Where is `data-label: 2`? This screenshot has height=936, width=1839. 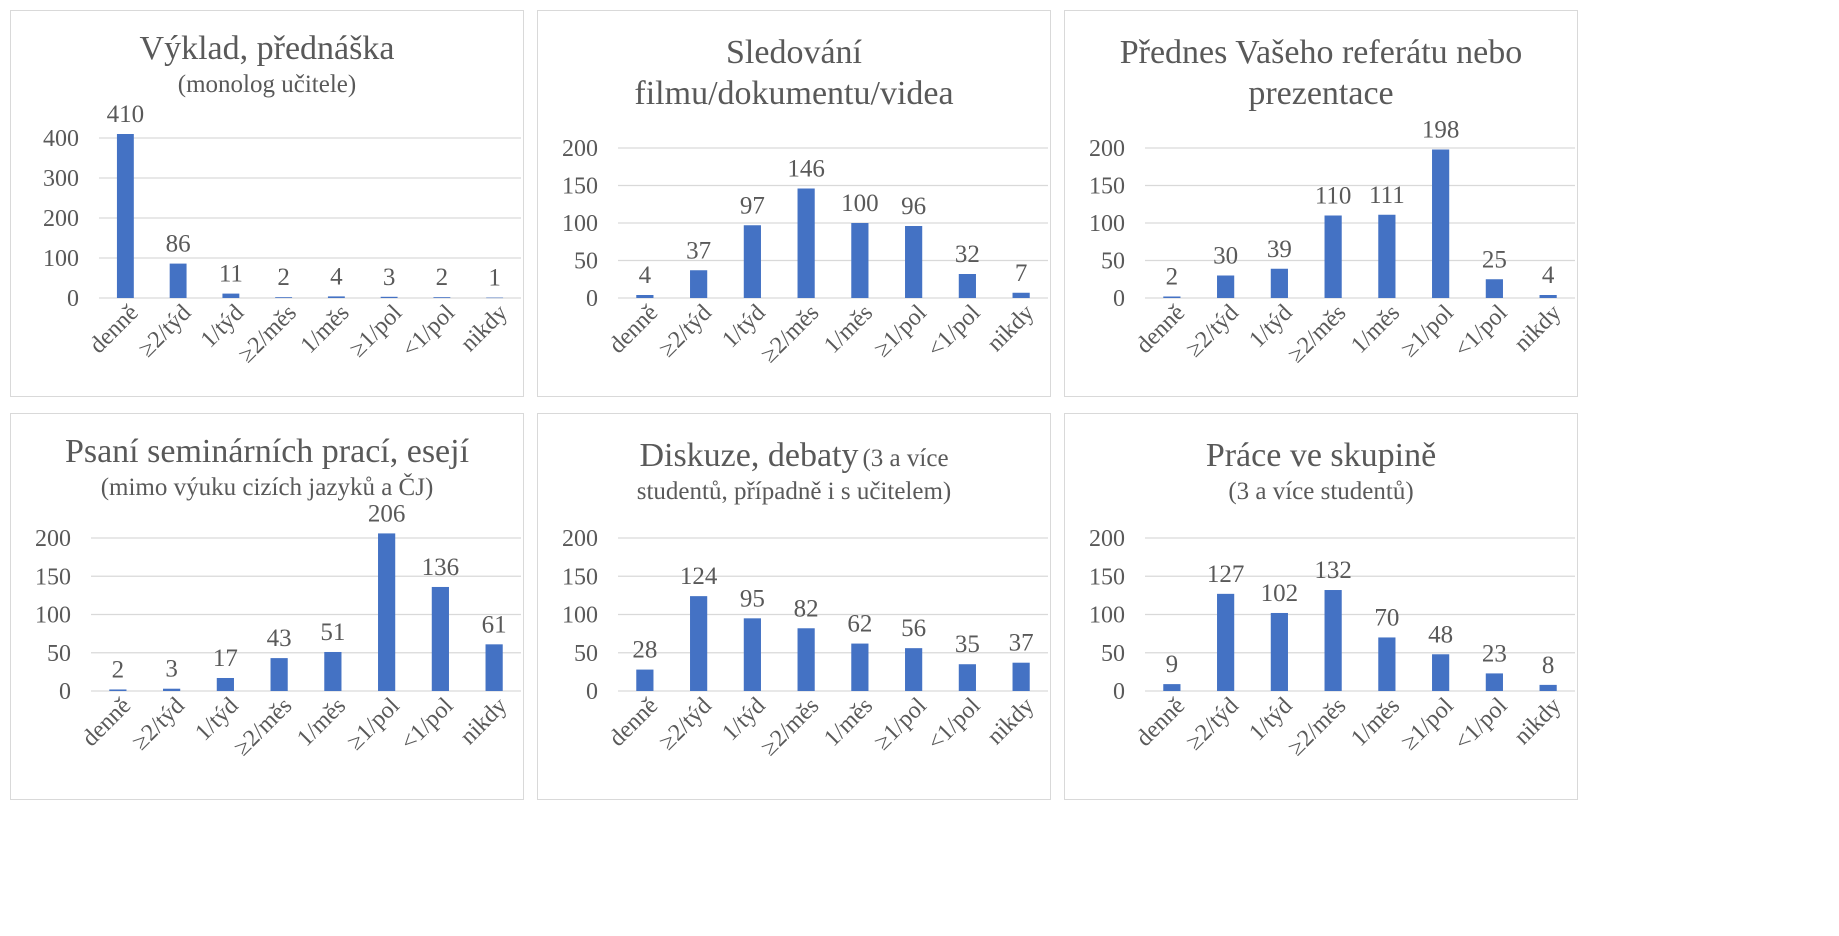
data-label: 2 is located at coordinates (283, 277).